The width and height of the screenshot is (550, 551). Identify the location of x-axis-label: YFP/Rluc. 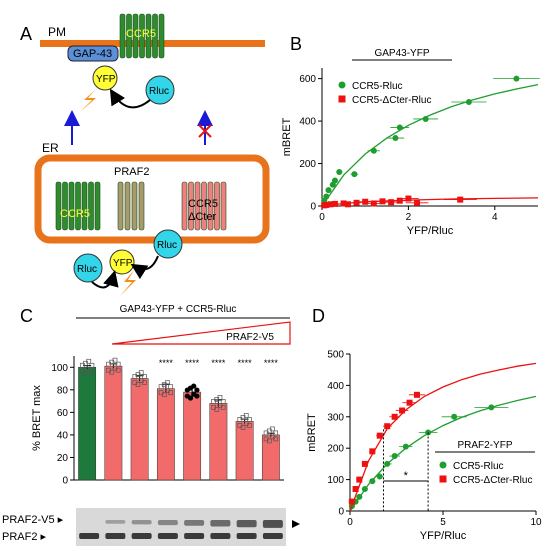
(443, 536).